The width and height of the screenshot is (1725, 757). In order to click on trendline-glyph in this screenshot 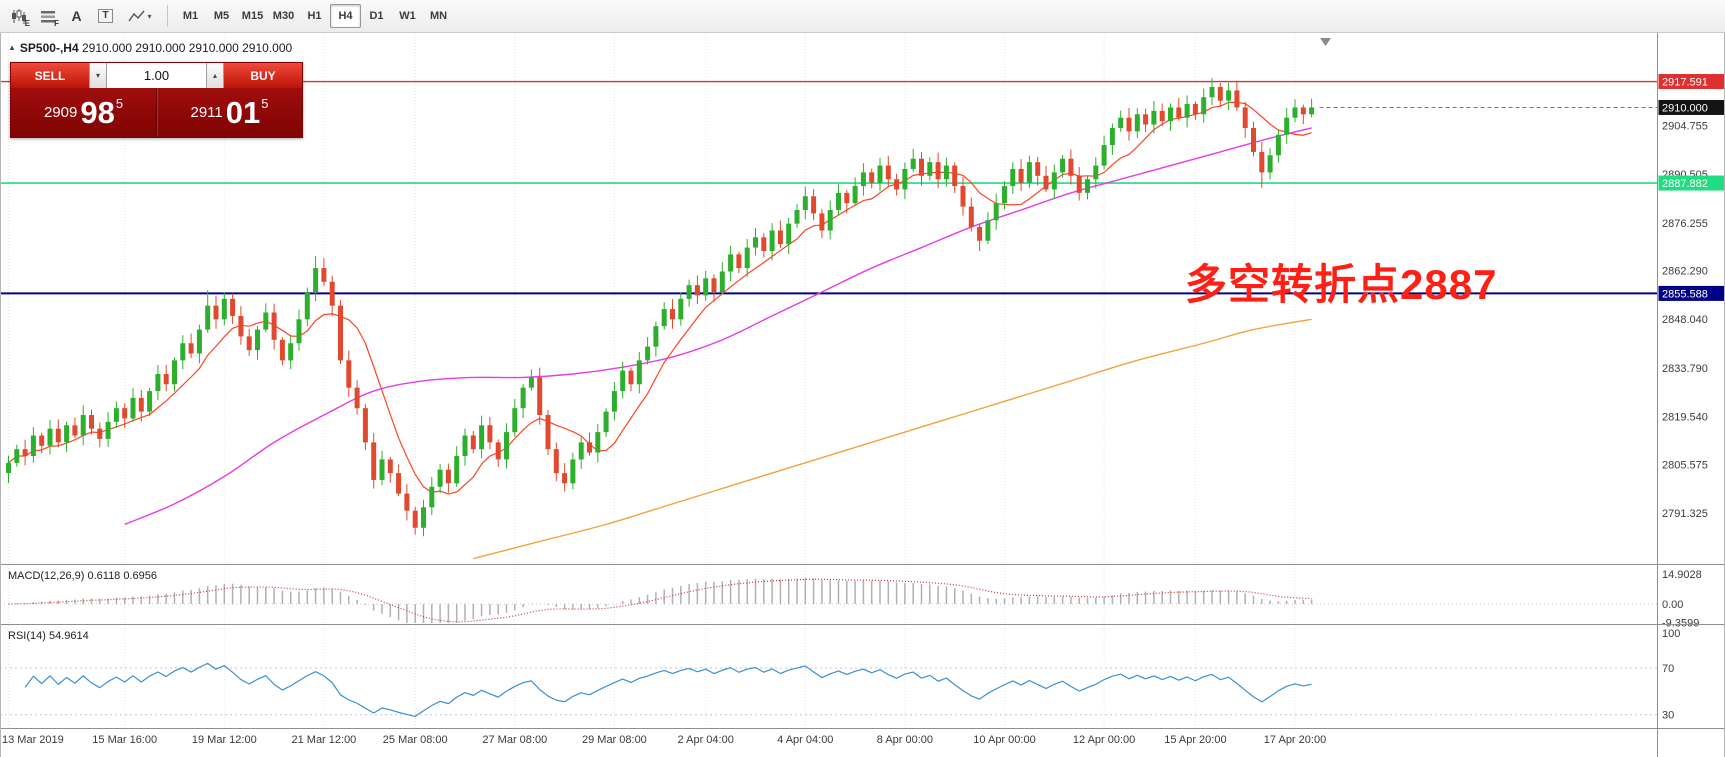, I will do `click(137, 16)`.